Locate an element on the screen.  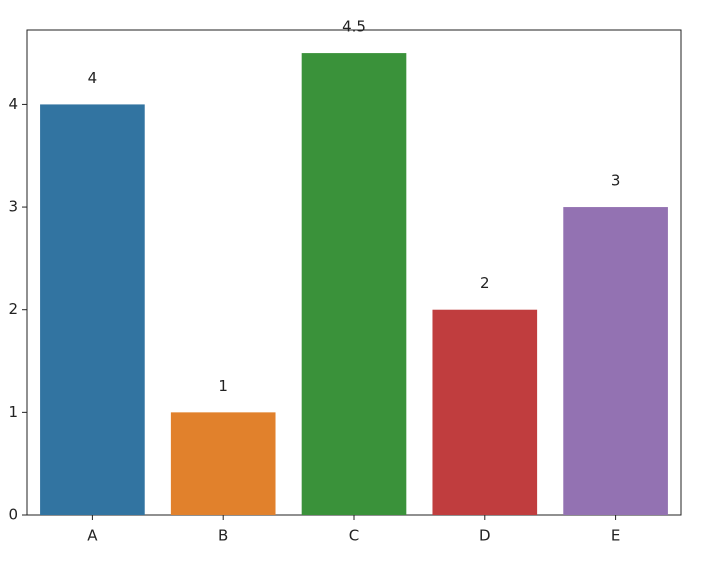
x-tick-label: E is located at coordinates (615, 536).